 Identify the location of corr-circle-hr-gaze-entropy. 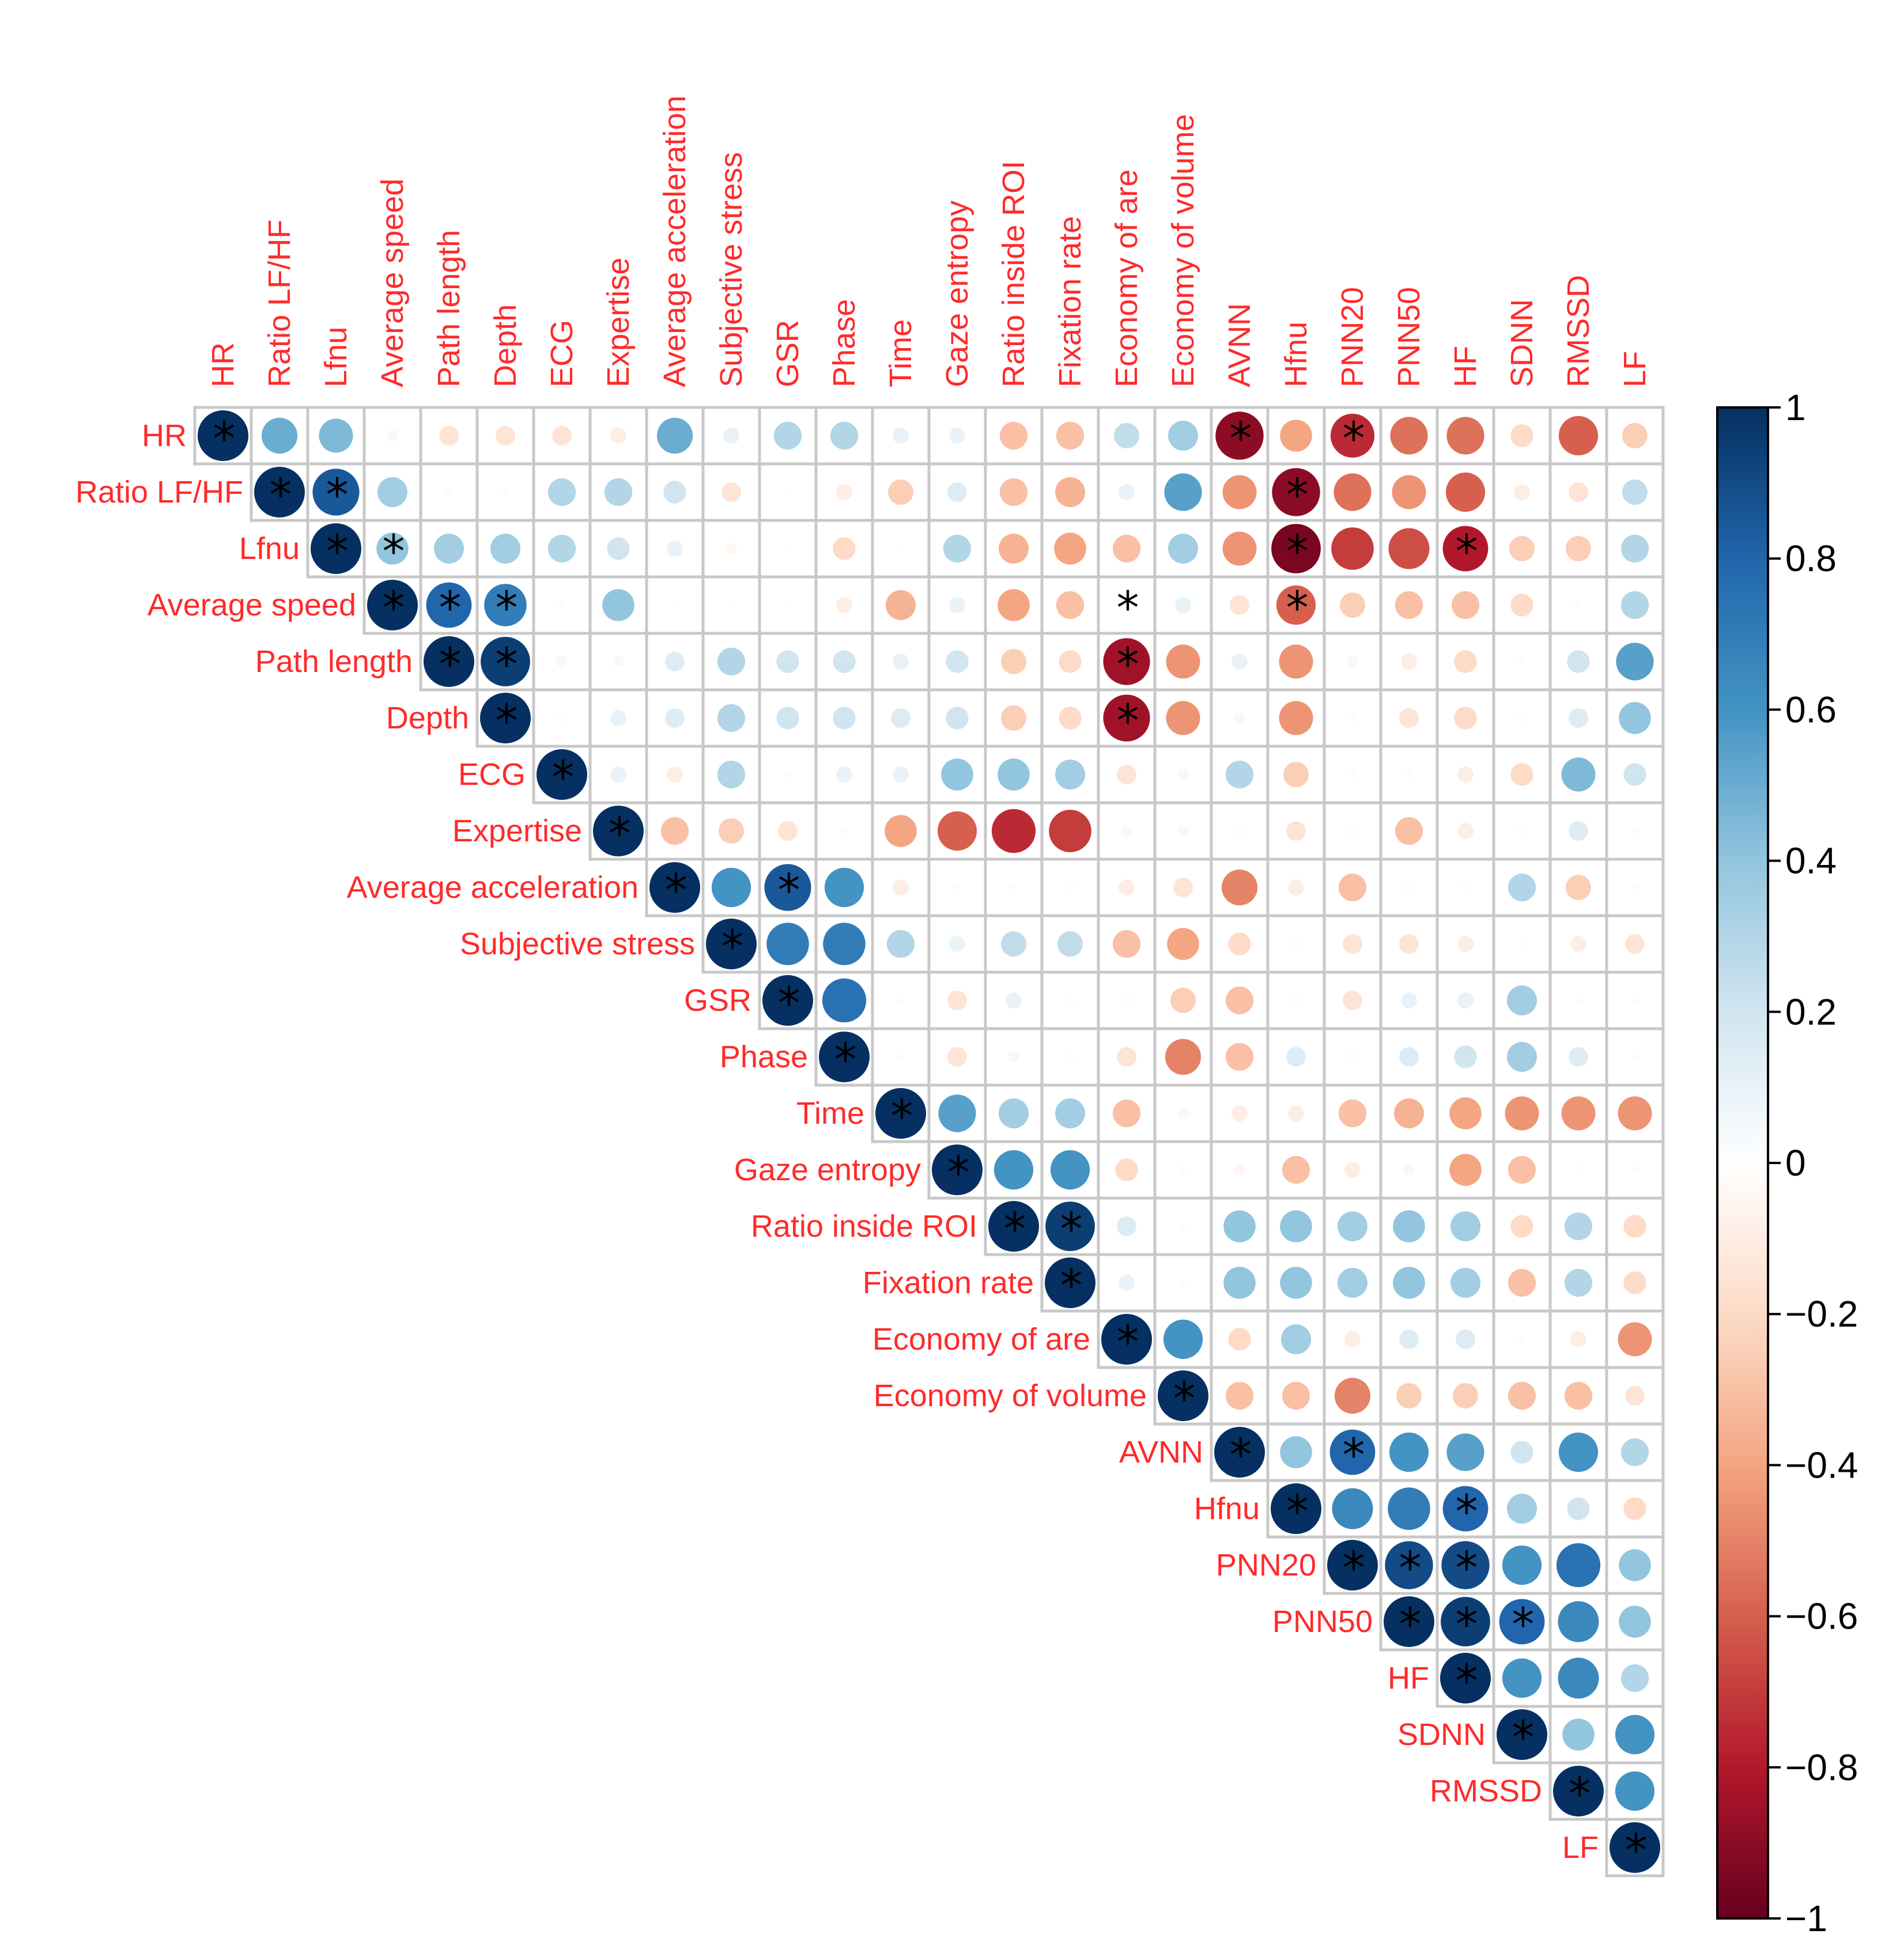
(957, 436).